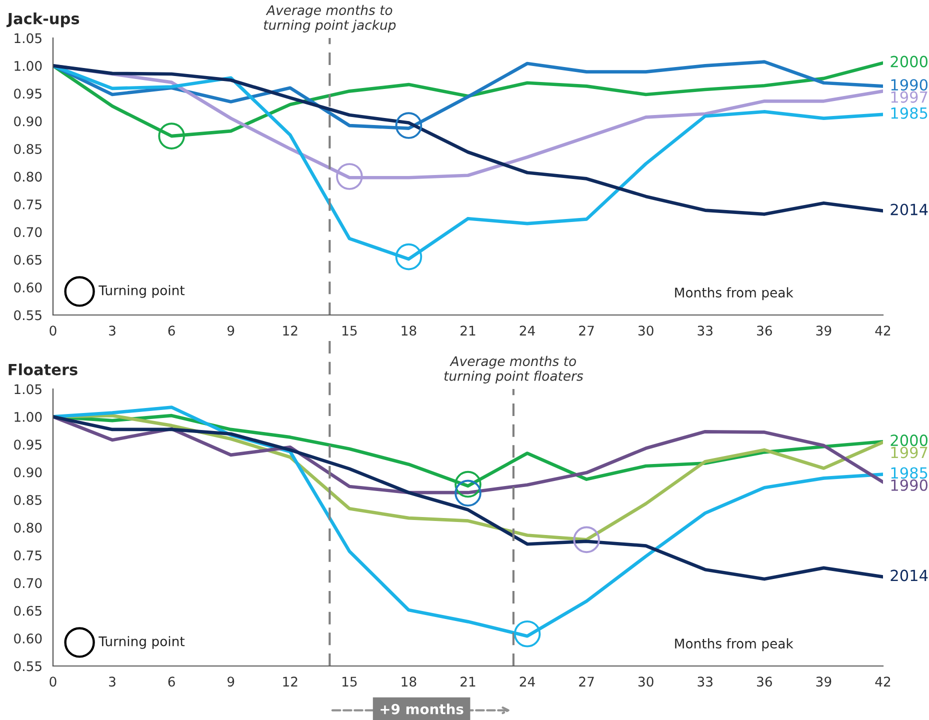 The image size is (929, 720). I want to click on ref-line-label: Average months to turning point floaters, so click(514, 370).